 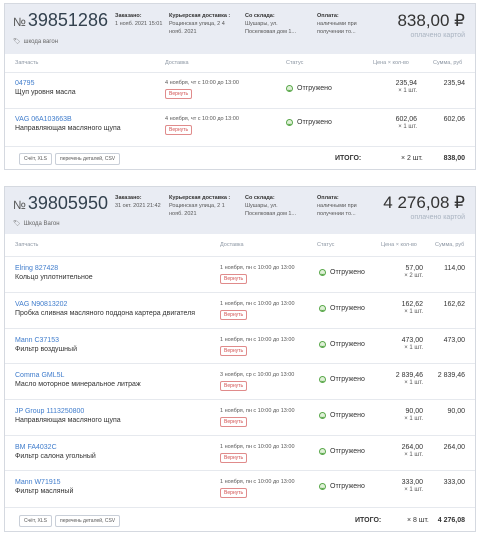 I want to click on line-sum: 473,00, so click(x=454, y=340).